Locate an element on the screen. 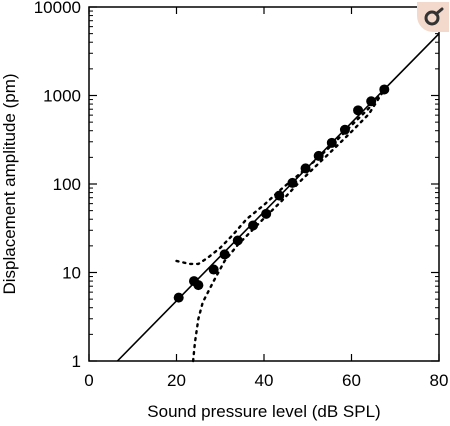 This screenshot has height=426, width=450. x-tick-labels: 0 20 40 60 80 is located at coordinates (266, 380).